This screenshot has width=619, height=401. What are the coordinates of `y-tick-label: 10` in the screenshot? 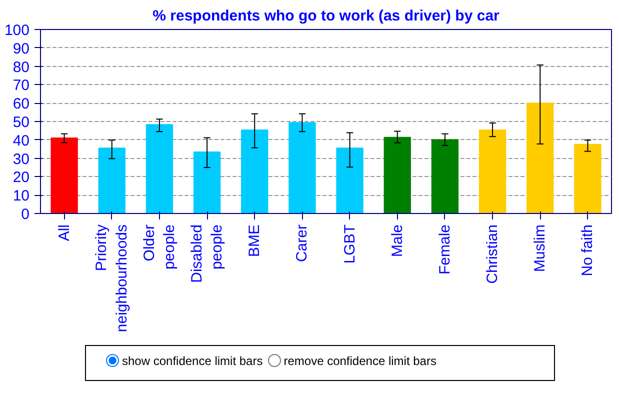 It's located at (21, 196).